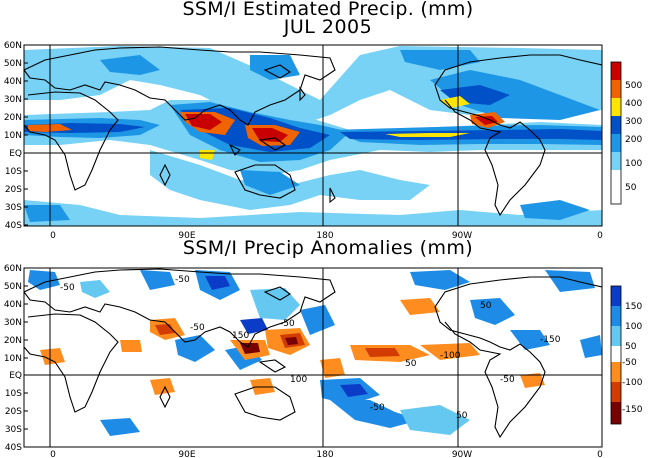 The width and height of the screenshot is (656, 458). I want to click on contour-label: 150, so click(240, 336).